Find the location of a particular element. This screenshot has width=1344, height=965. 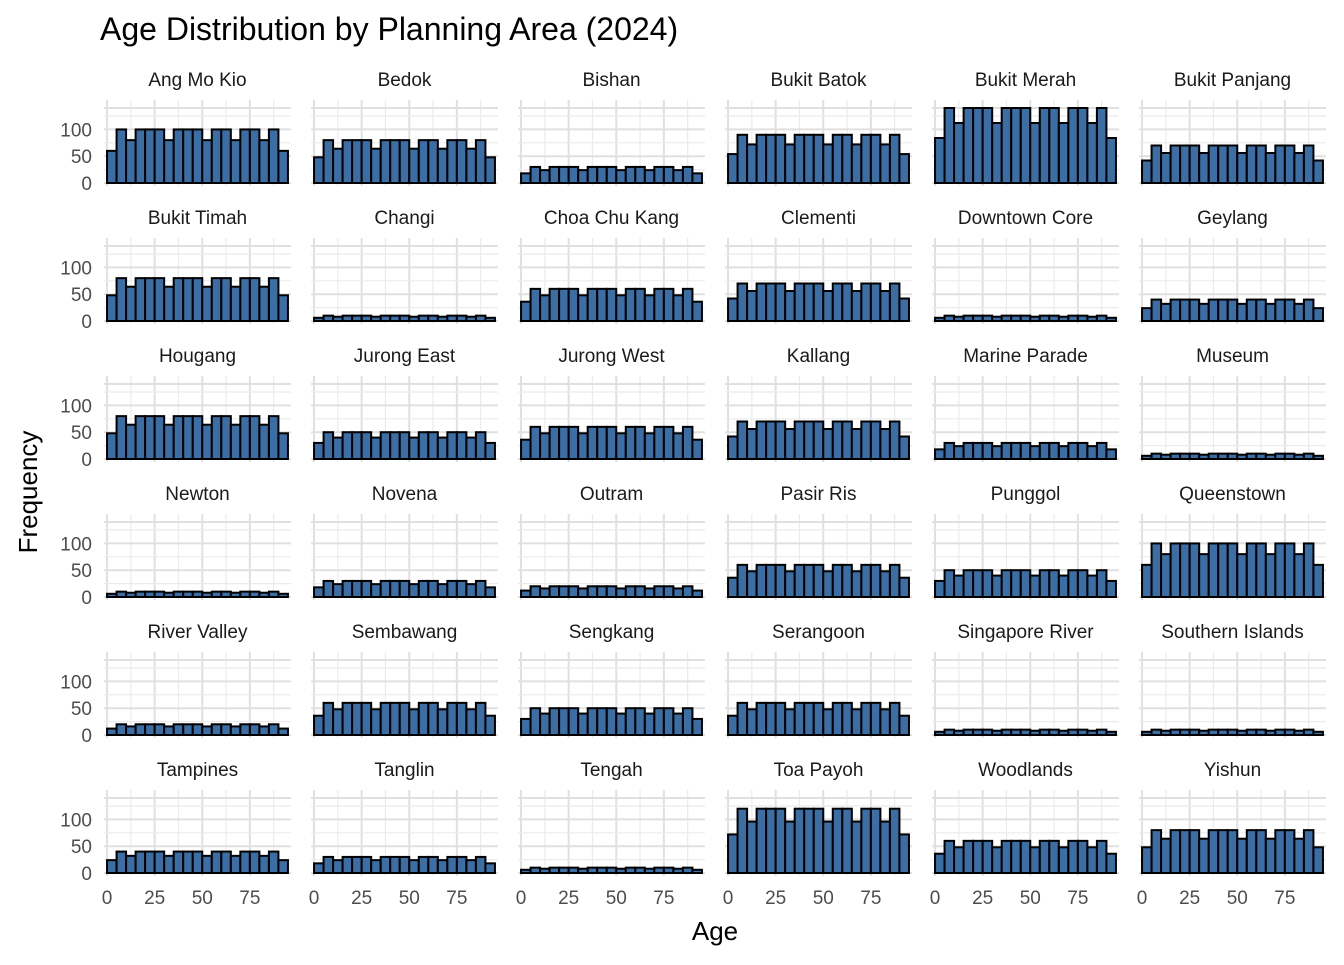

facet-title: Southern Islands is located at coordinates (1232, 632).